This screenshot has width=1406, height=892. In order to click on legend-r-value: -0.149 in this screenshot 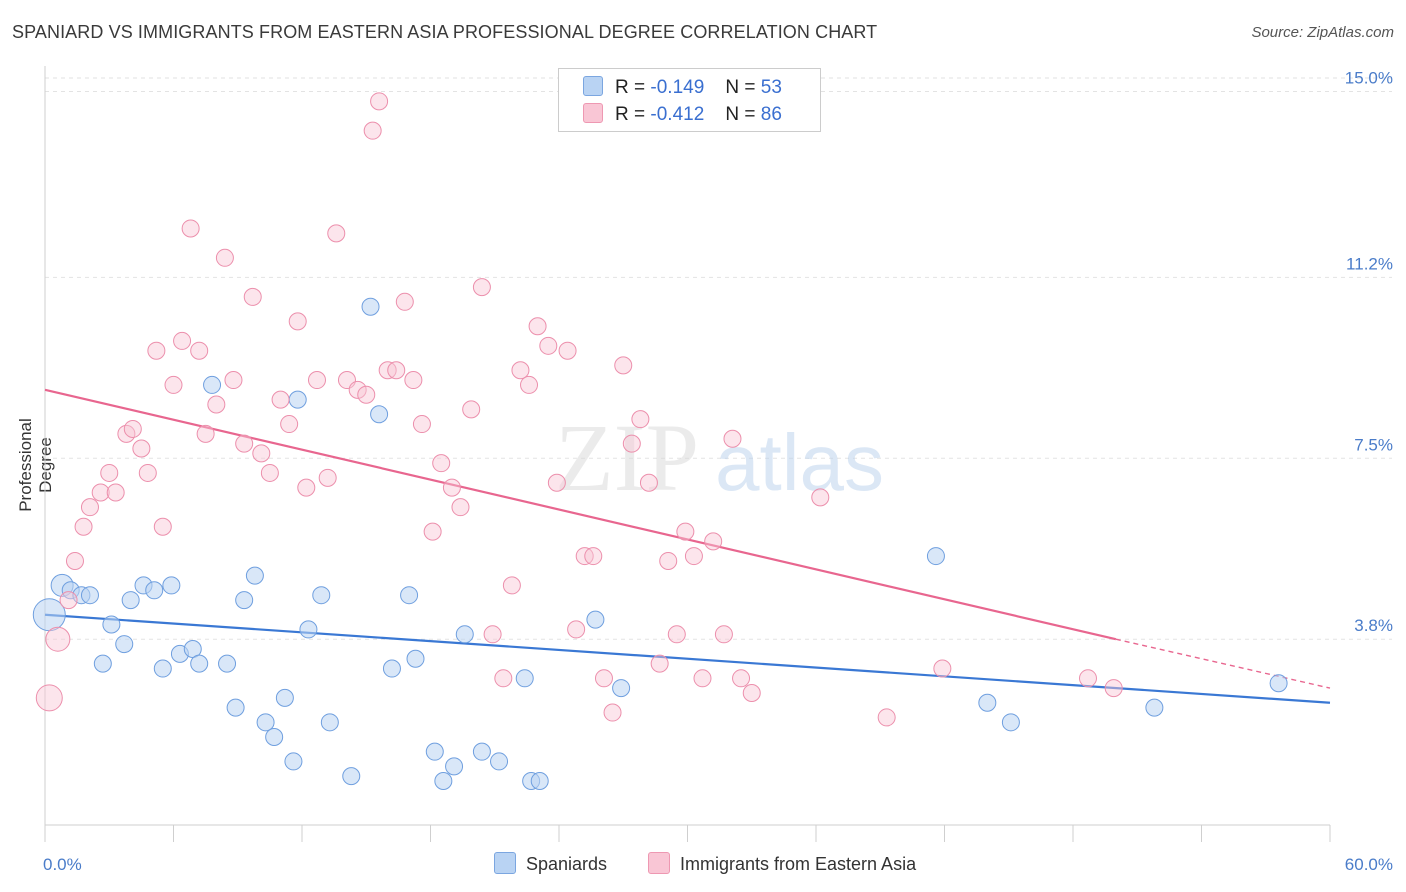, I will do `click(677, 87)`.